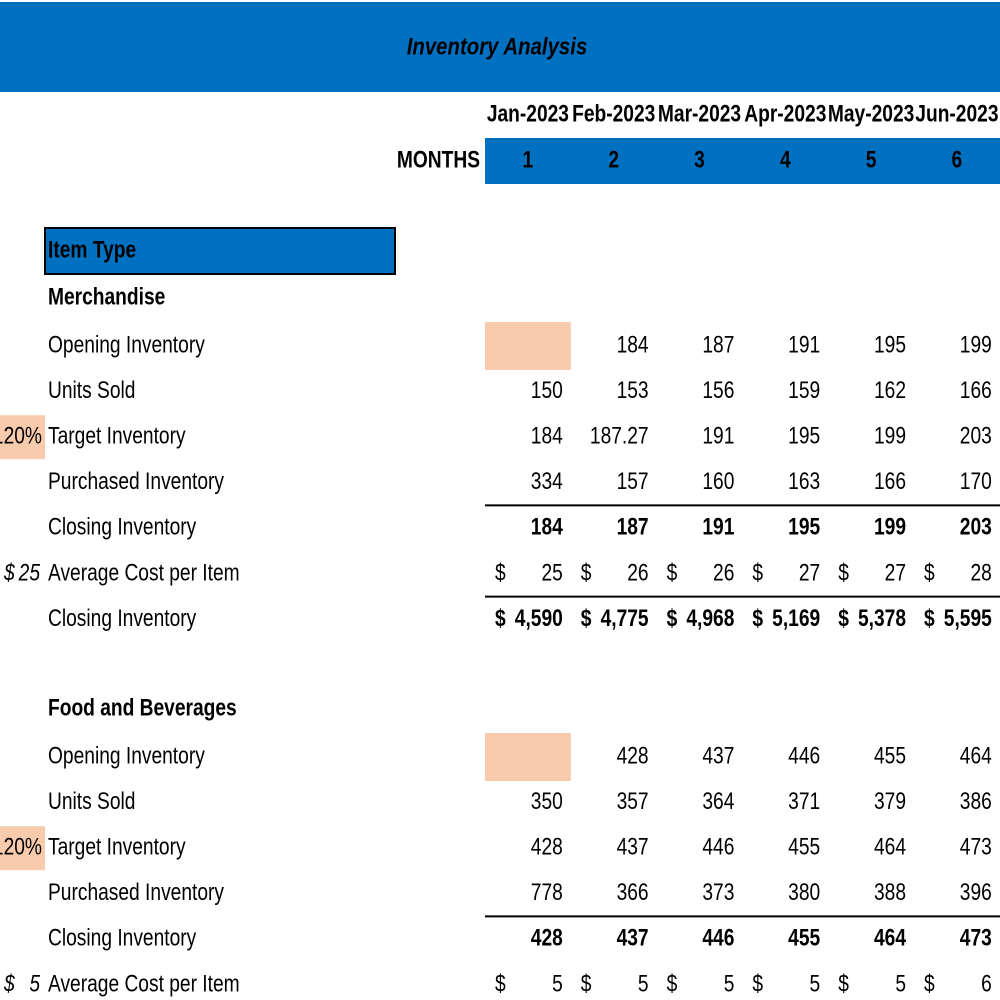 The height and width of the screenshot is (1000, 1000). What do you see at coordinates (633, 527) in the screenshot?
I see `cell-value: 187` at bounding box center [633, 527].